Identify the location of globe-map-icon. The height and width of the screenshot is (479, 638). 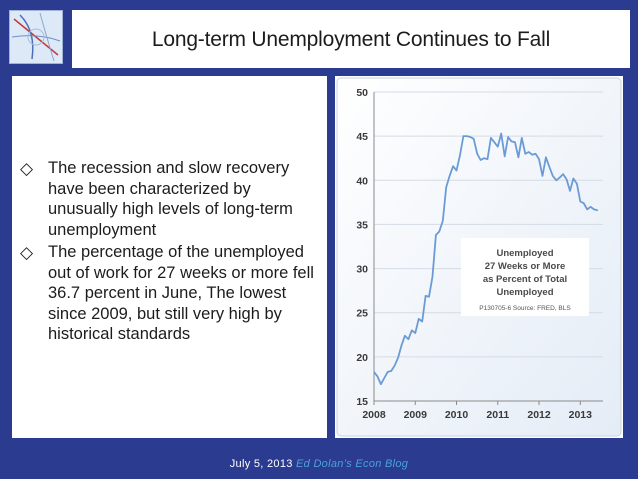
(36, 37).